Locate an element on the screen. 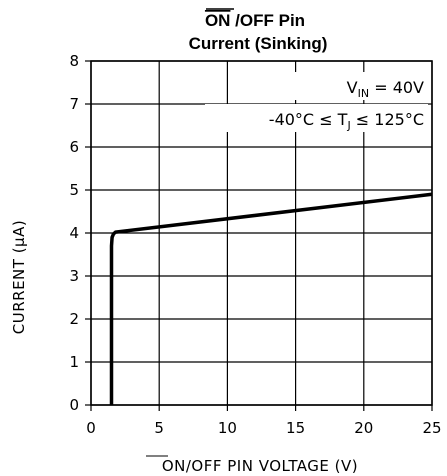 The height and width of the screenshot is (476, 447). y-tick-label-8: 8 is located at coordinates (74, 61).